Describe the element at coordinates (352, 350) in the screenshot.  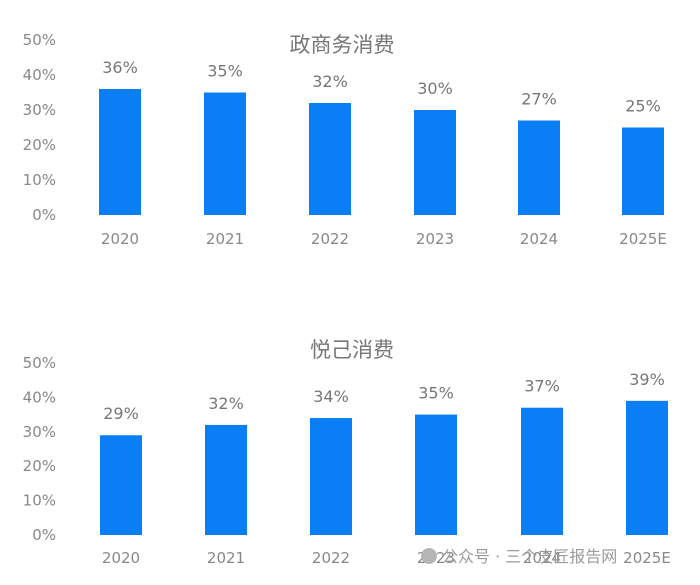
I see `chart-title: 悦己消费` at that location.